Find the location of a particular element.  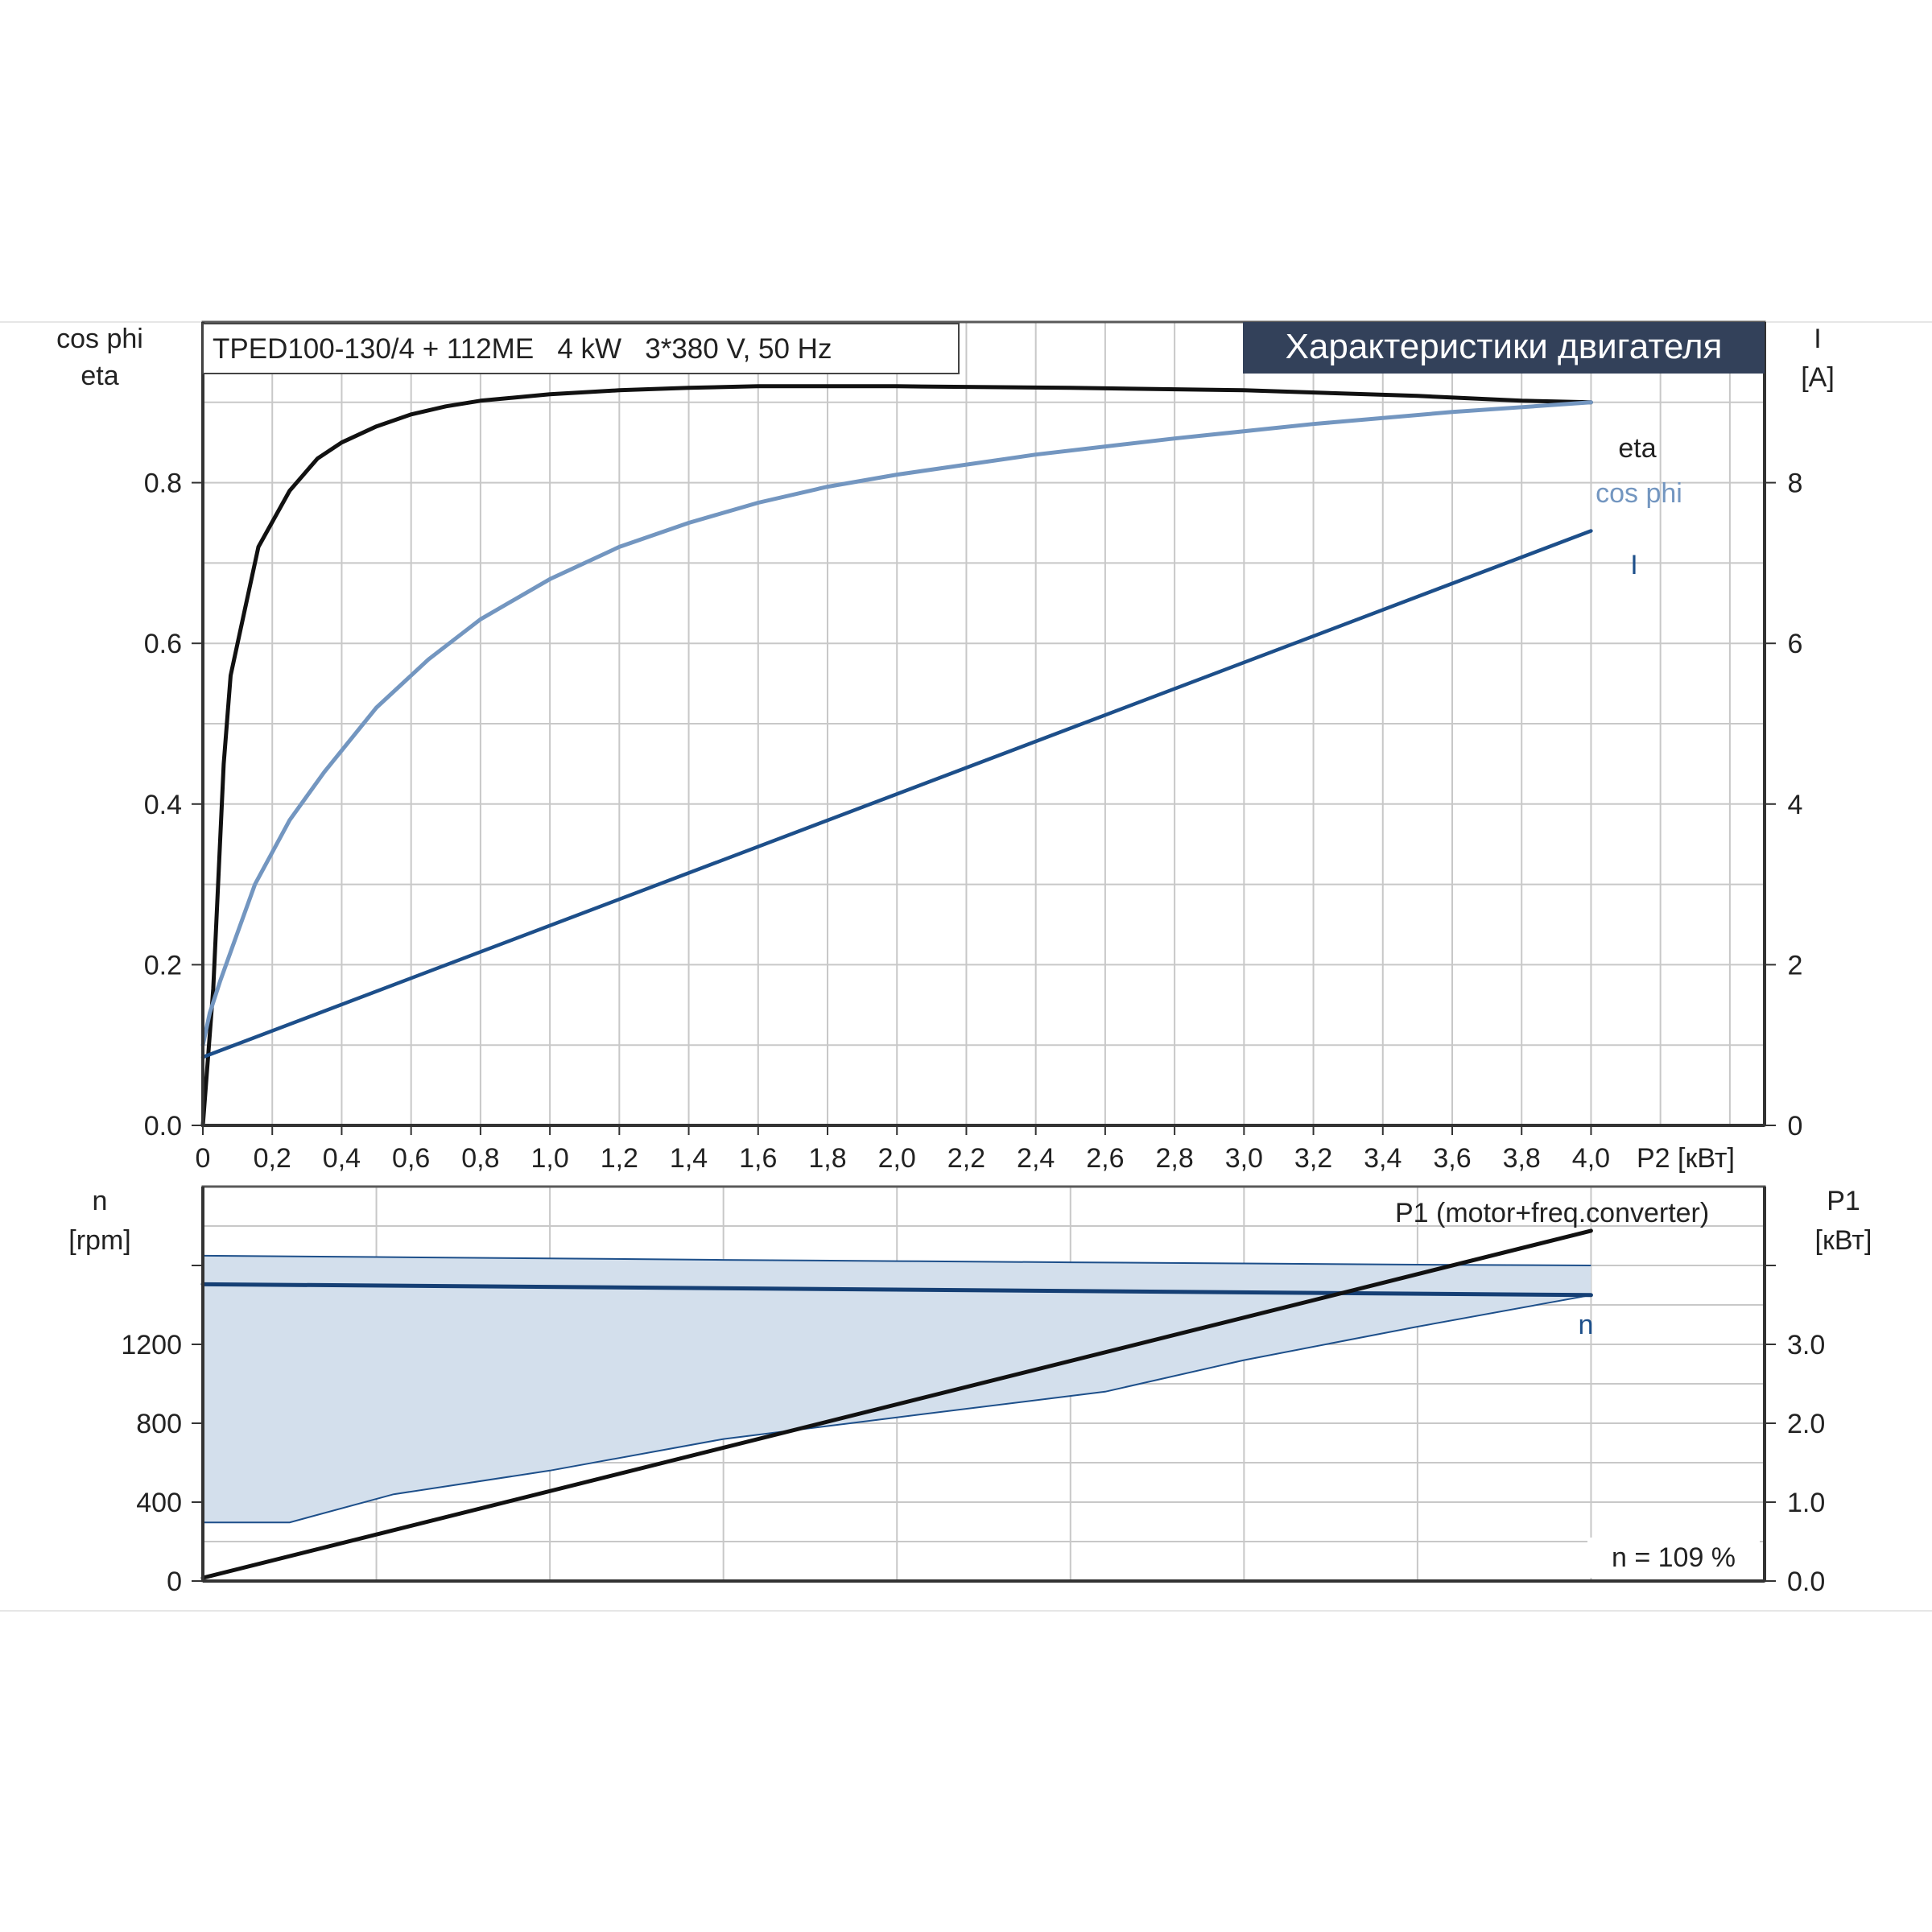

y-left-tick-label: 0.8 is located at coordinates (163, 484).